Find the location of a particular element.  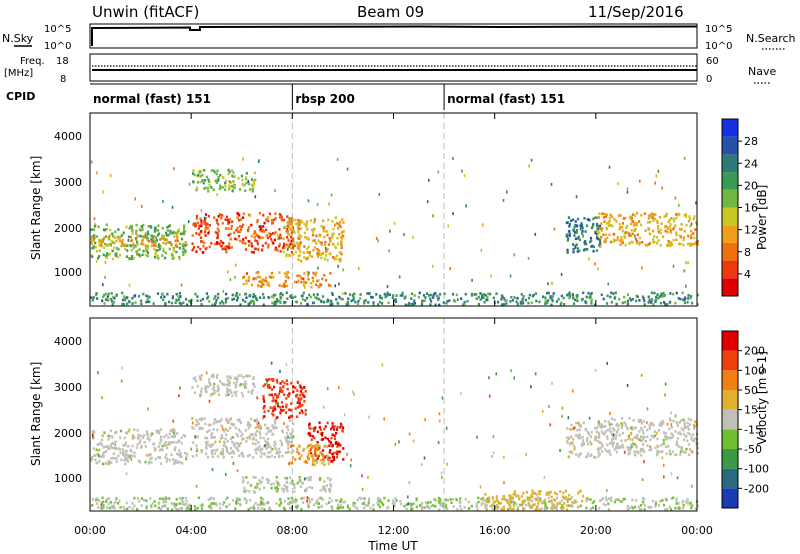

nsky-trace is located at coordinates (394, 35).